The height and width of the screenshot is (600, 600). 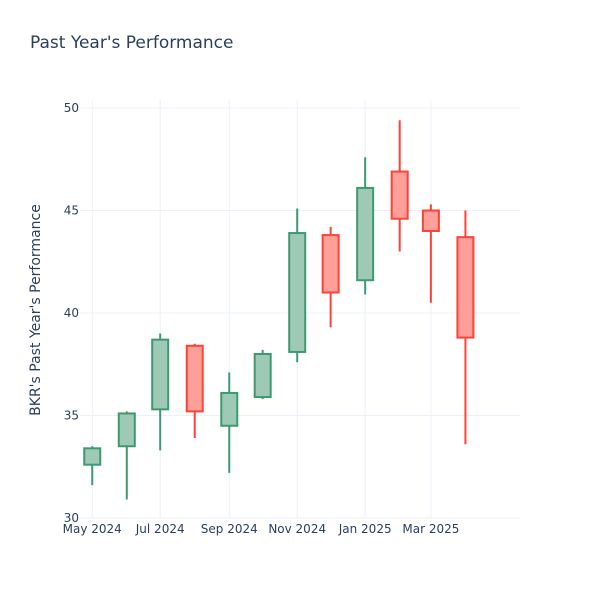 I want to click on x-tick-label: Nov 2024, so click(x=297, y=529).